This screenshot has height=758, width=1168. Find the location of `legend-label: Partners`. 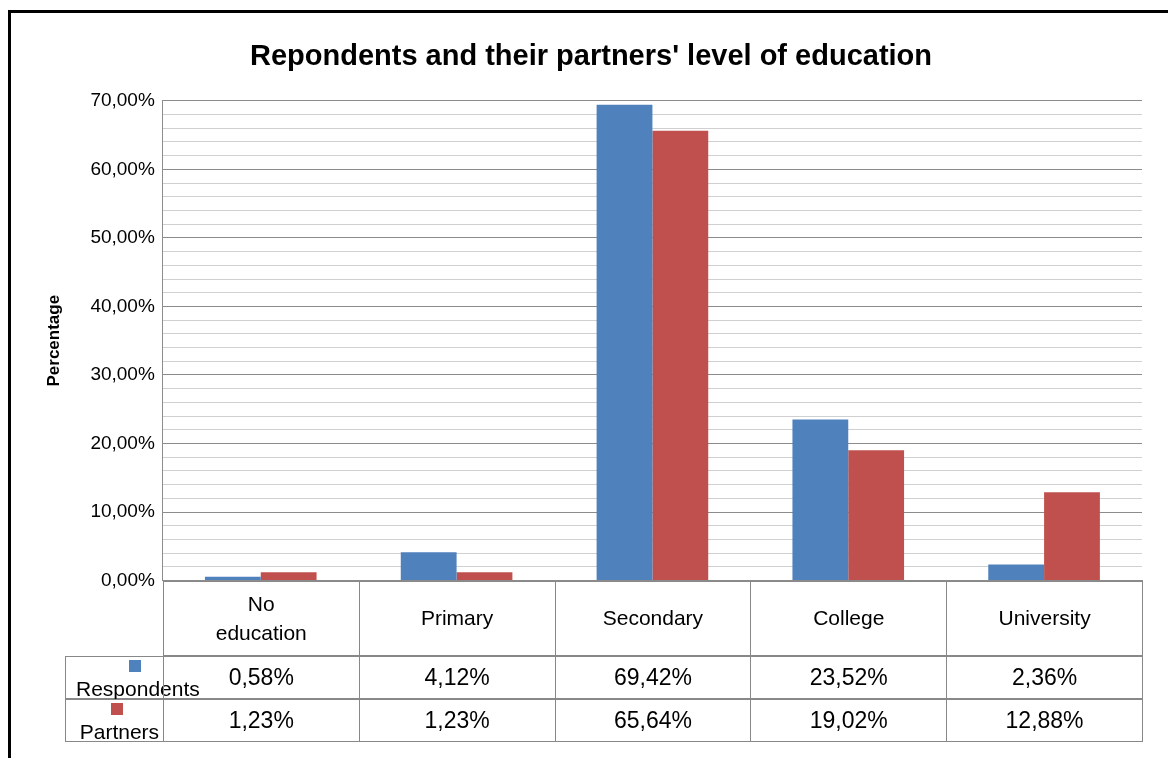

legend-label: Partners is located at coordinates (119, 732).